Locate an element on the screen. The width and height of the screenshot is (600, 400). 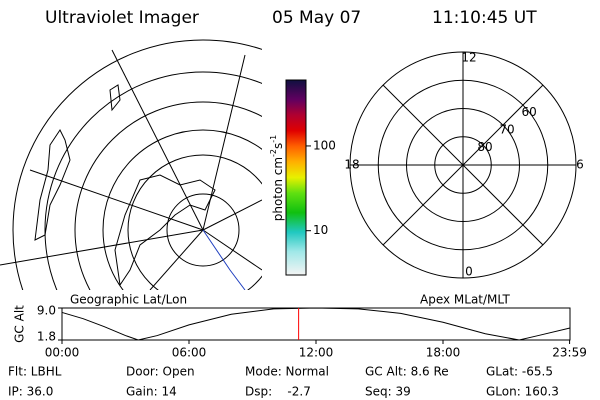
status-field: Gain: 14 is located at coordinates (151, 392).